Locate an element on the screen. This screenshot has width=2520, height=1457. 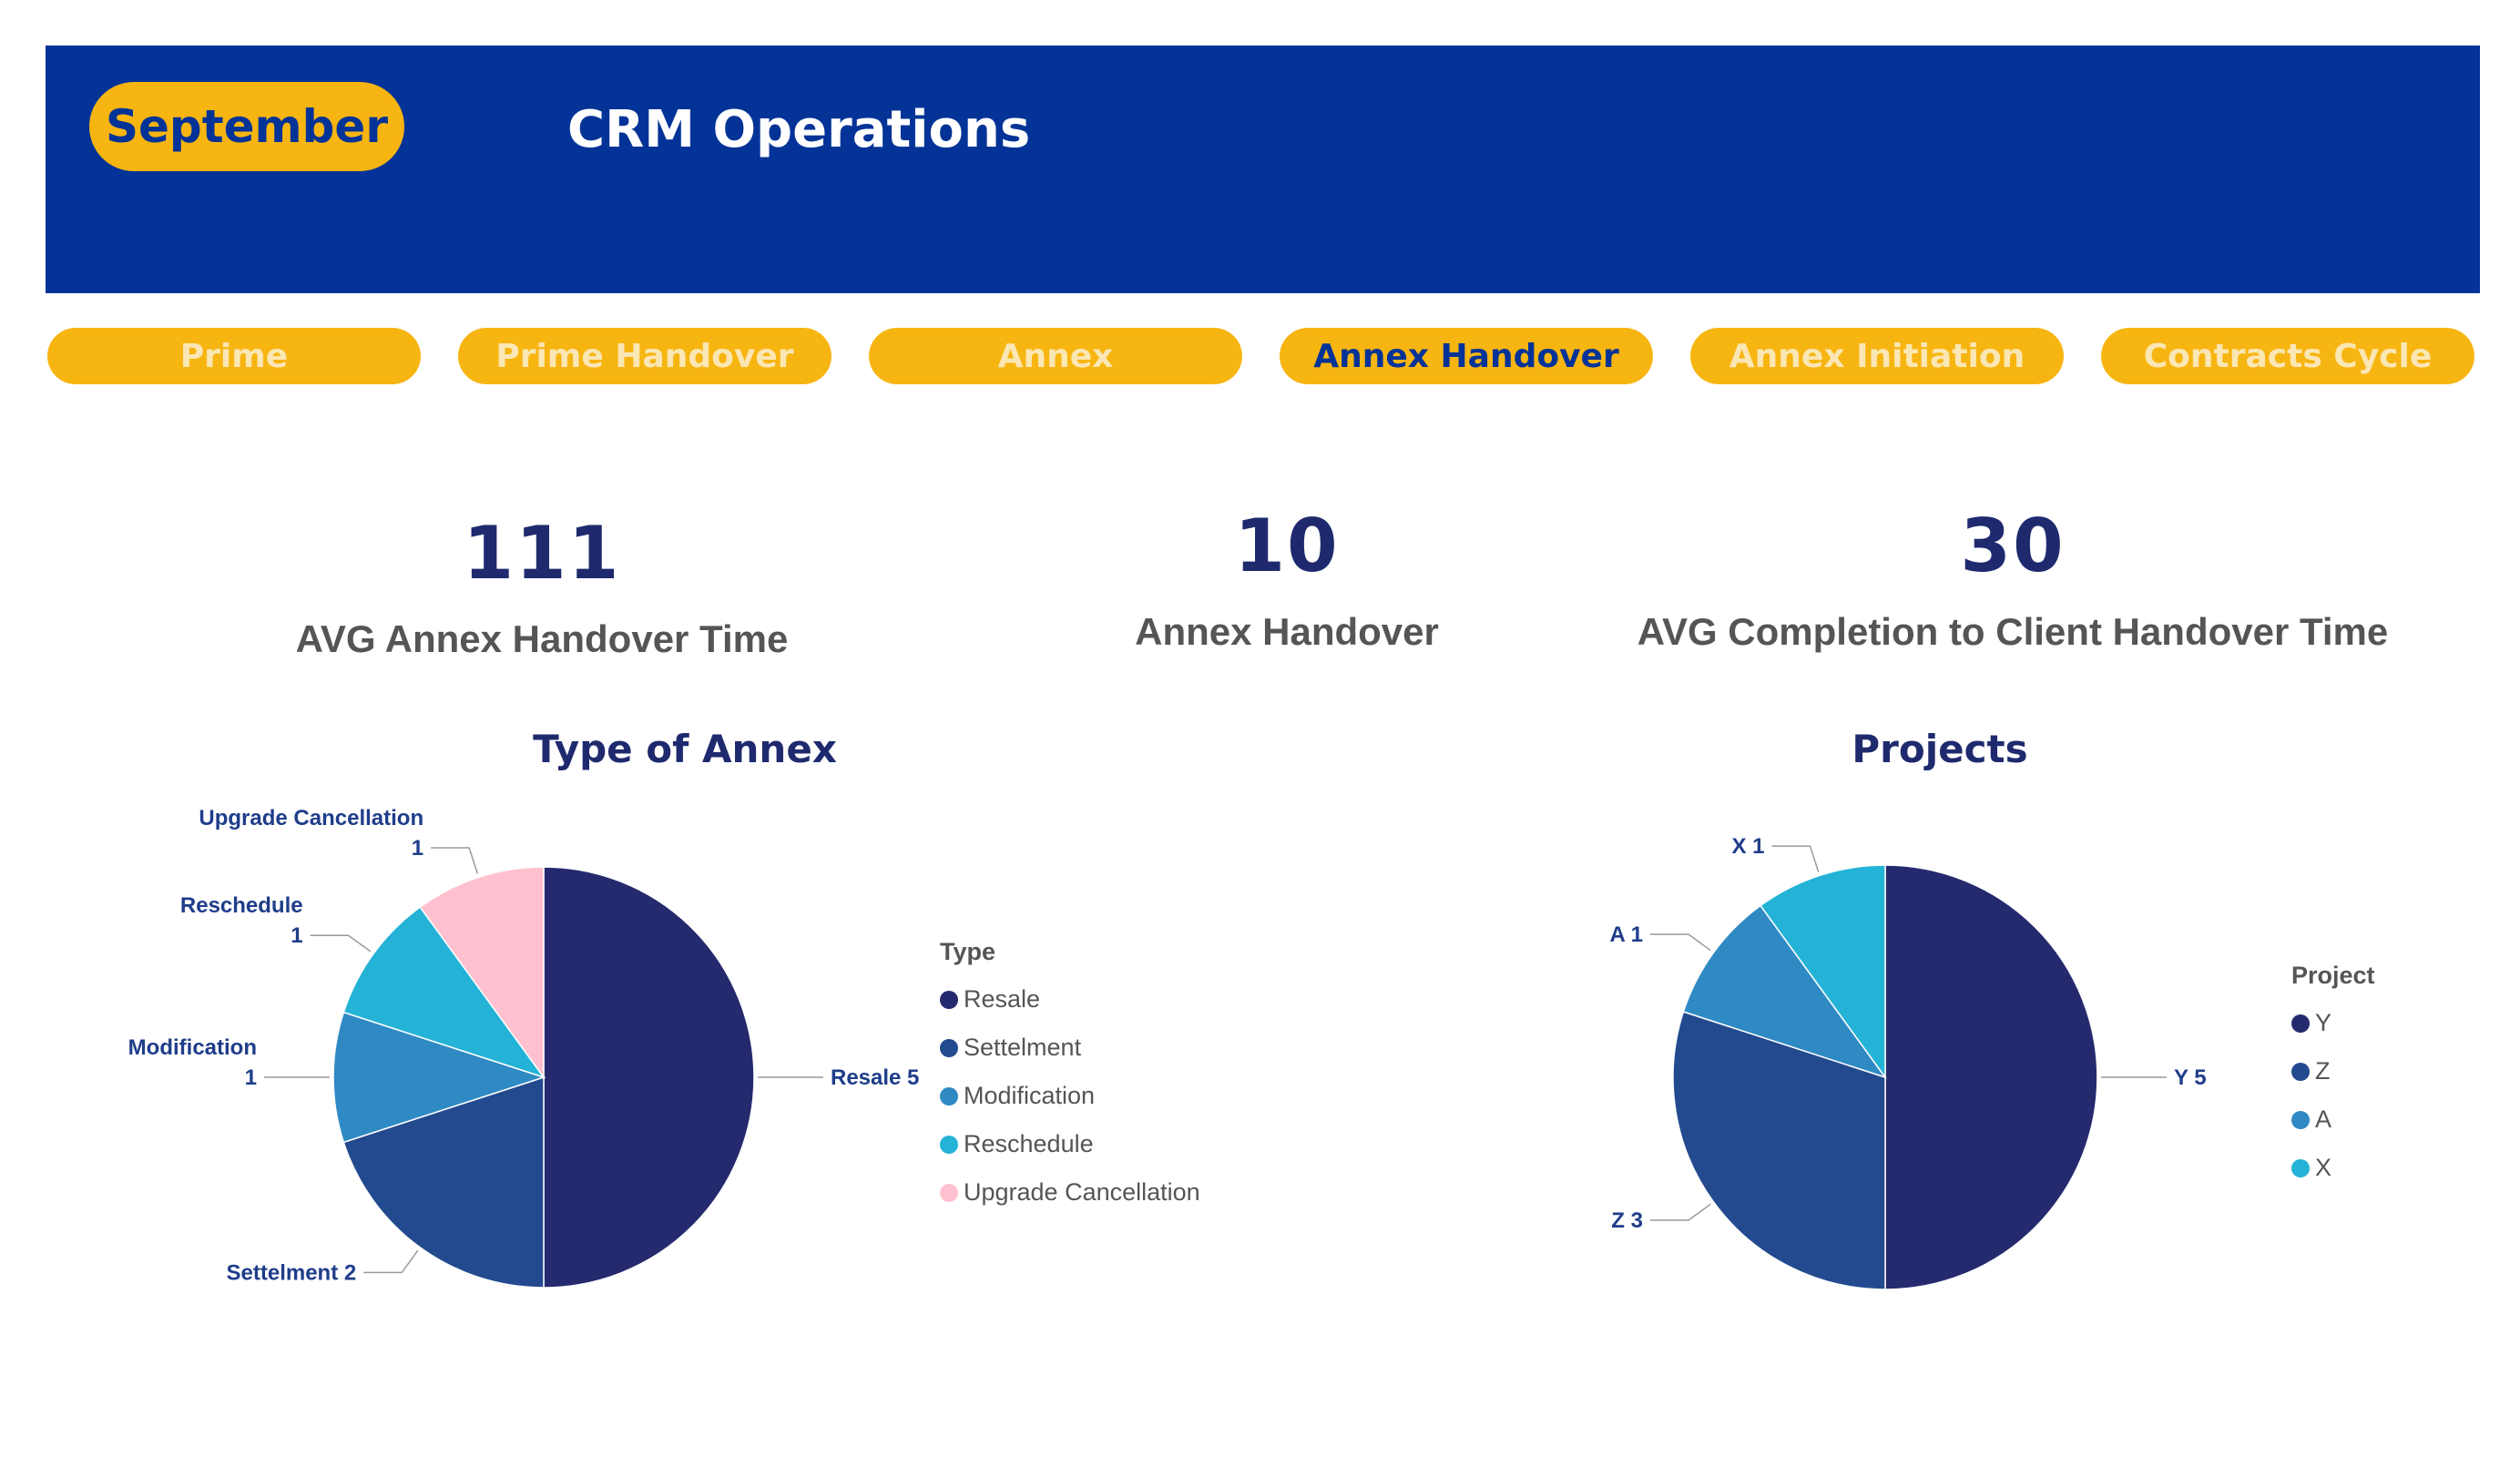
data-label: Modification is located at coordinates (192, 1047).